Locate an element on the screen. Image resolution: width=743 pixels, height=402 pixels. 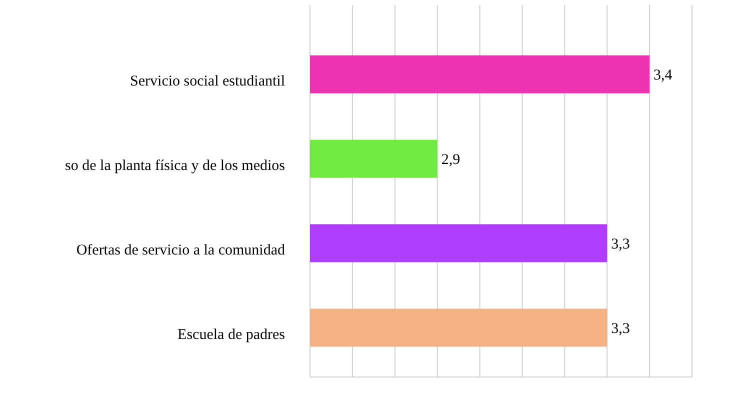
y-tick-label: Servicio social estudiantil is located at coordinates (207, 82).